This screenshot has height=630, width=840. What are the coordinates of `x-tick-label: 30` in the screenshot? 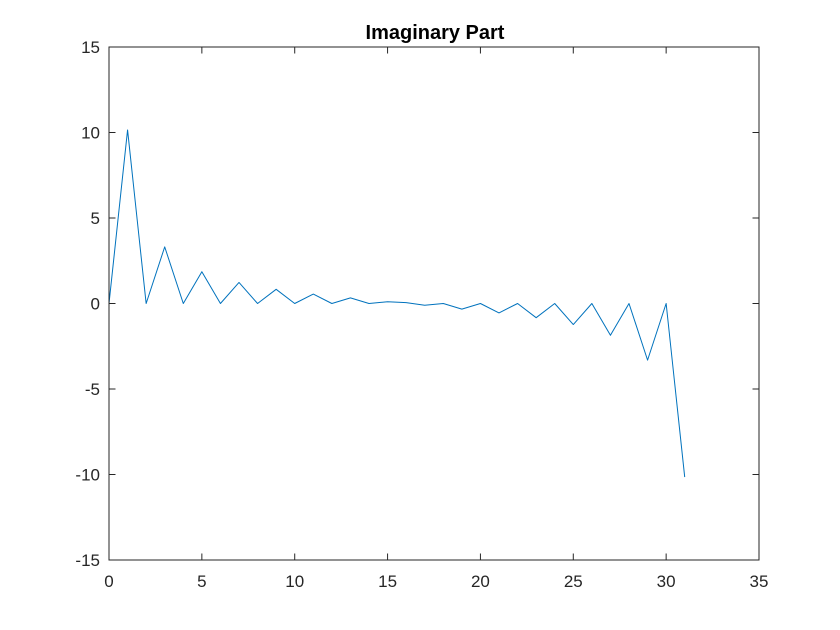 It's located at (666, 581).